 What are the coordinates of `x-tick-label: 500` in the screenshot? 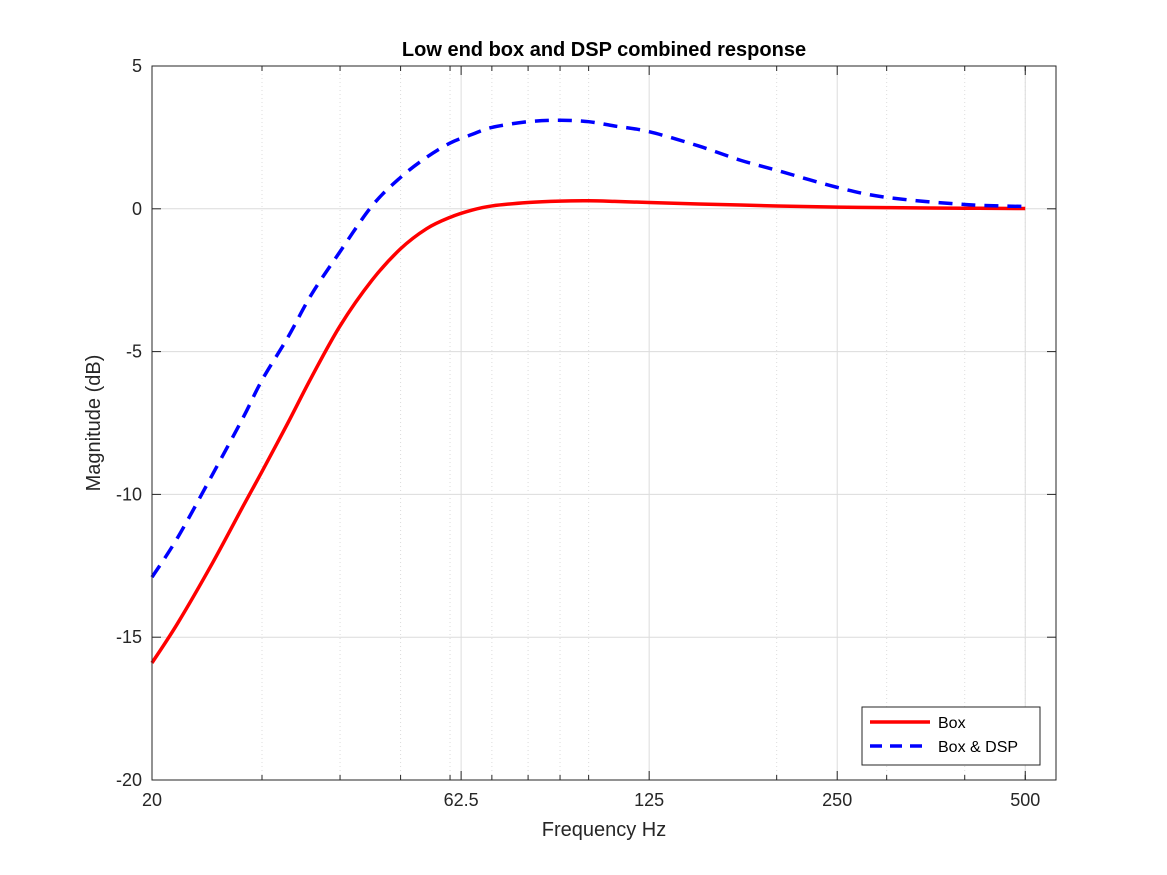 It's located at (1025, 800).